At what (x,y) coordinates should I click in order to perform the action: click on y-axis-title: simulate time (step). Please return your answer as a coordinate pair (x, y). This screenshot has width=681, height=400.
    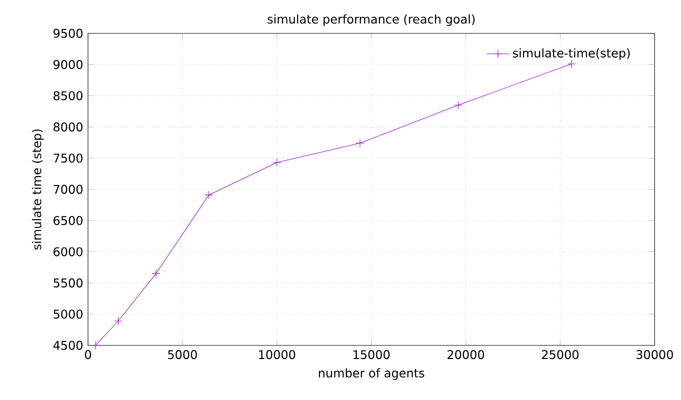
    Looking at the image, I should click on (38, 190).